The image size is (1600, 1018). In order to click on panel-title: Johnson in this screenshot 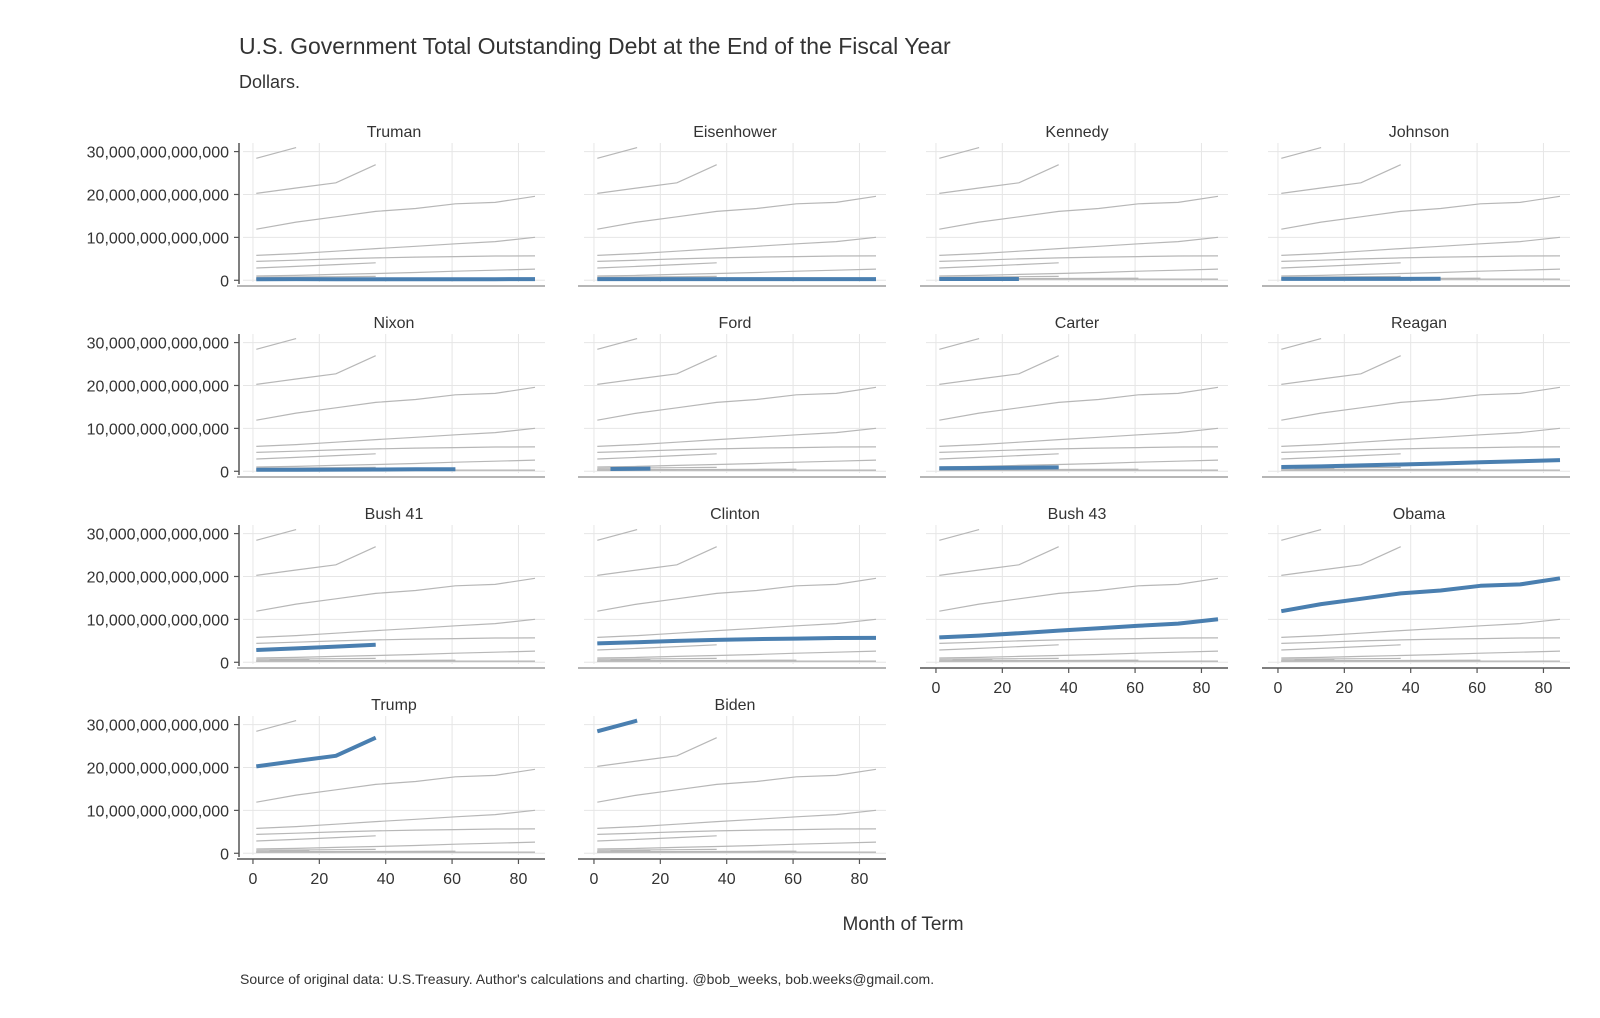, I will do `click(1419, 132)`.